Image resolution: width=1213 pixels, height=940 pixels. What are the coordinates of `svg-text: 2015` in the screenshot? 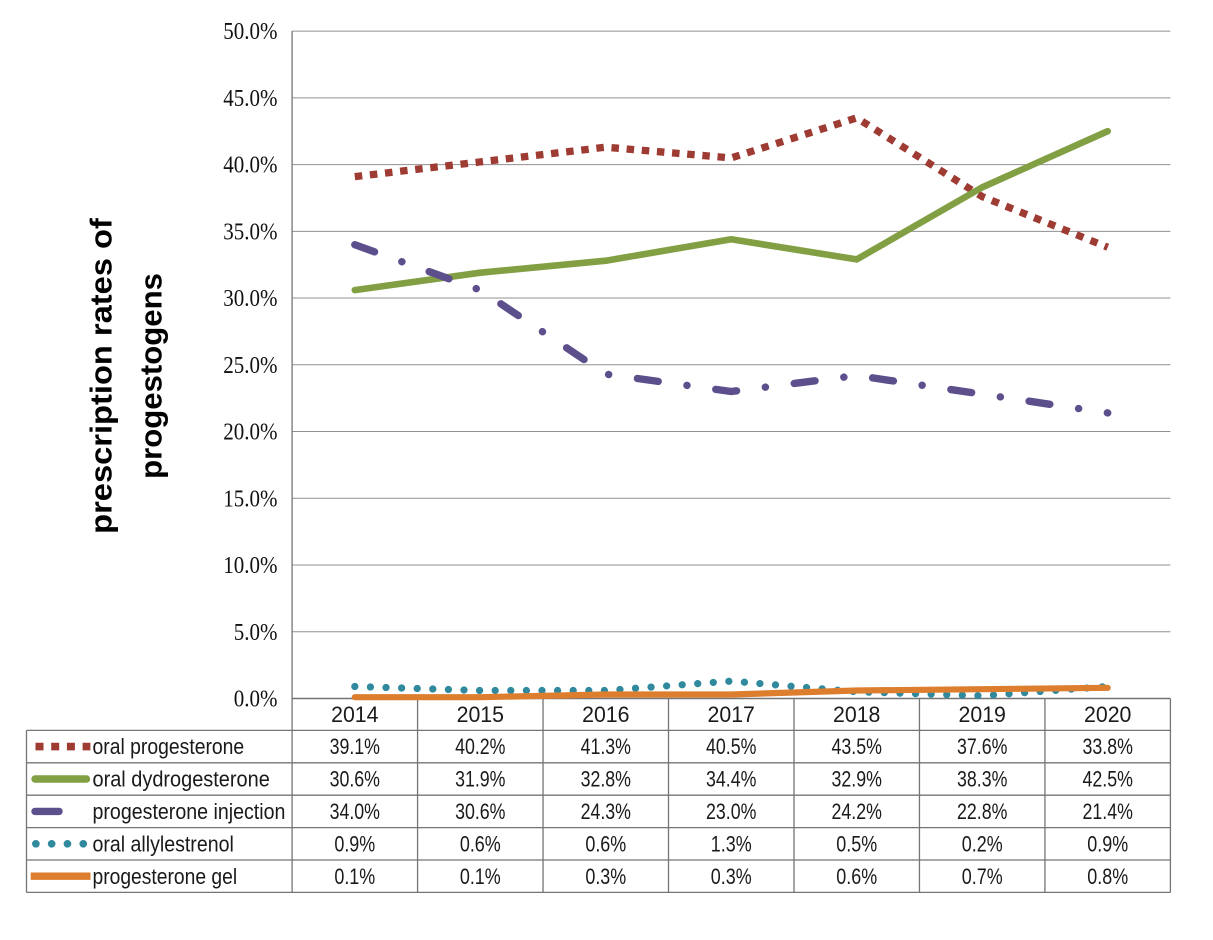 It's located at (480, 714).